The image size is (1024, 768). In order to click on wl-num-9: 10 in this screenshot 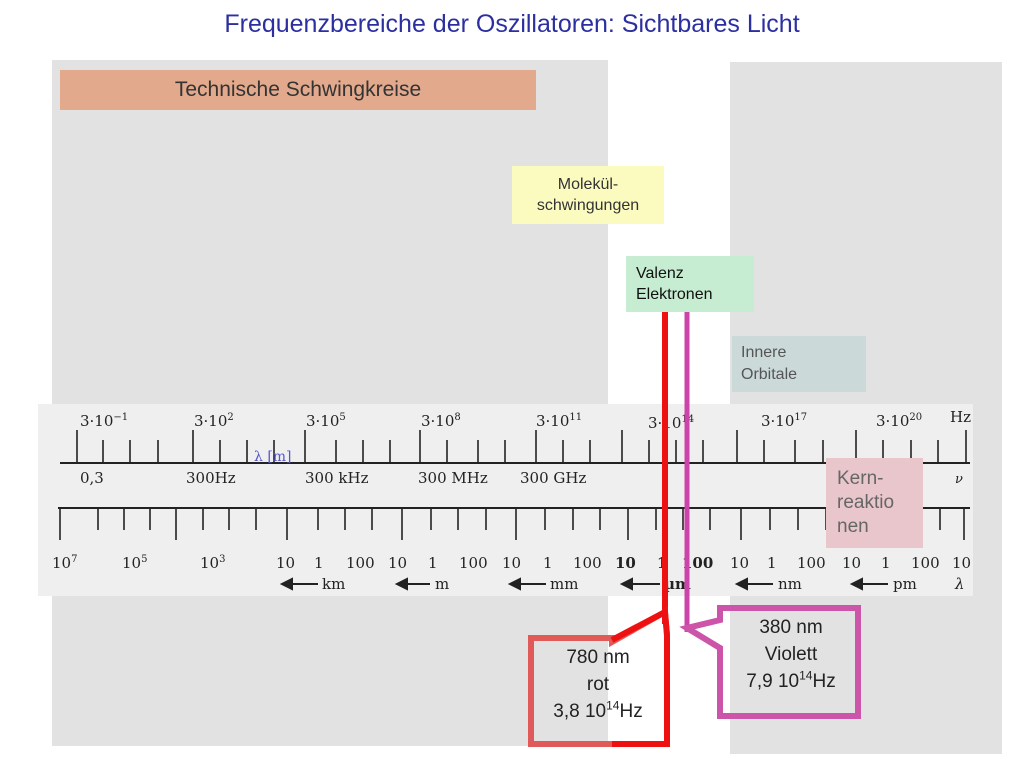, I will do `click(625, 563)`.